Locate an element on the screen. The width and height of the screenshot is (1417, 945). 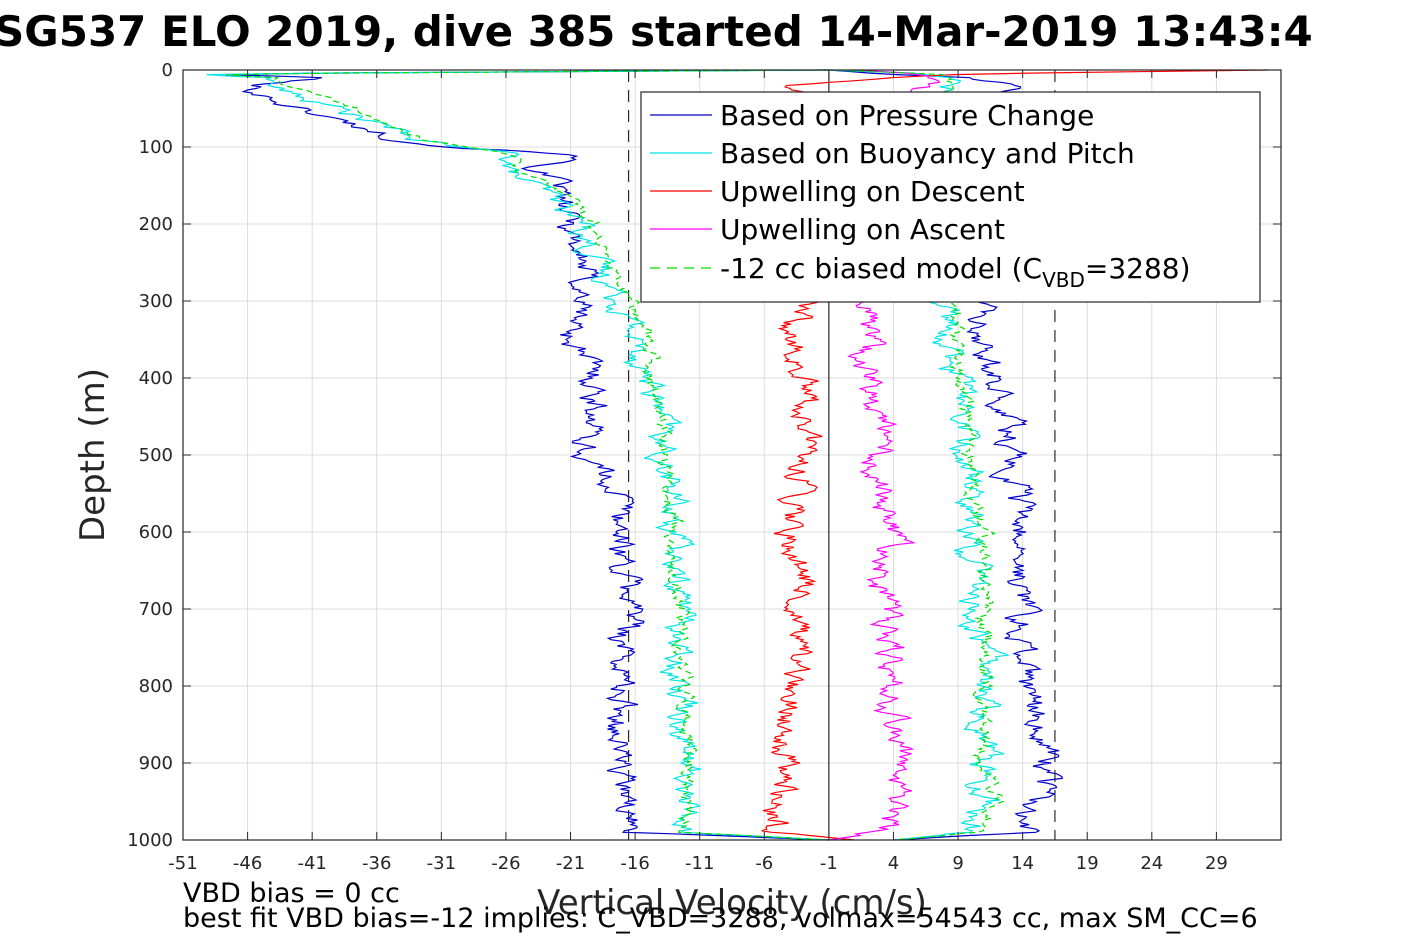
x-tick-label: 4 is located at coordinates (893, 863).